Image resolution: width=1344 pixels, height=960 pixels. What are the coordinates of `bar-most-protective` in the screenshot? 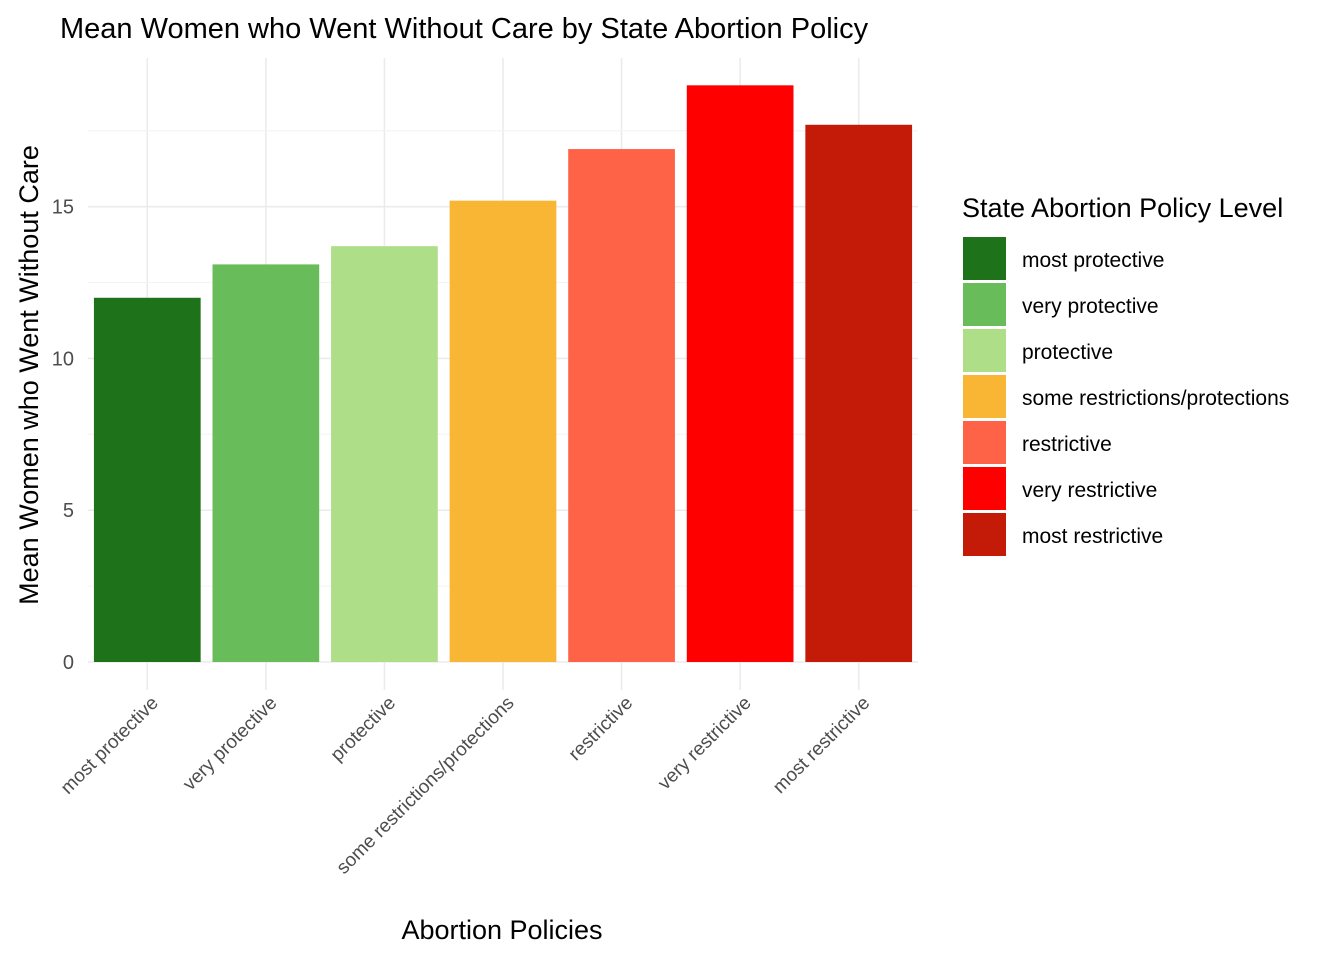 It's located at (147, 479).